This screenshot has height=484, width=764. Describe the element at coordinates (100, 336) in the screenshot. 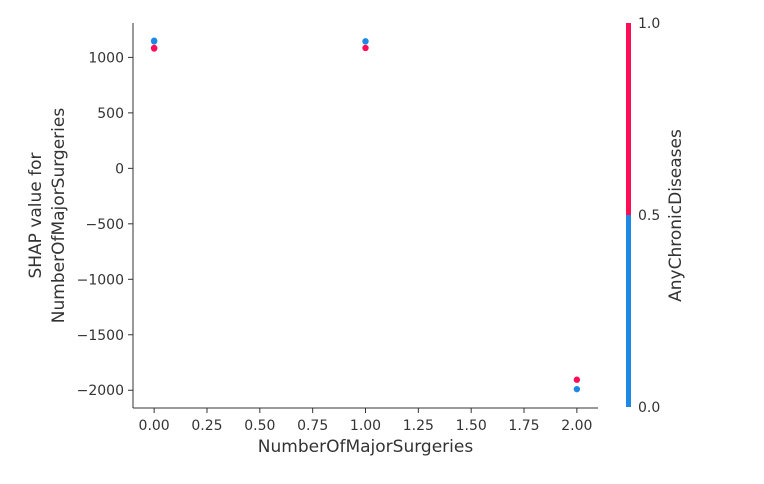

I see `y-tick-label: −1500` at that location.